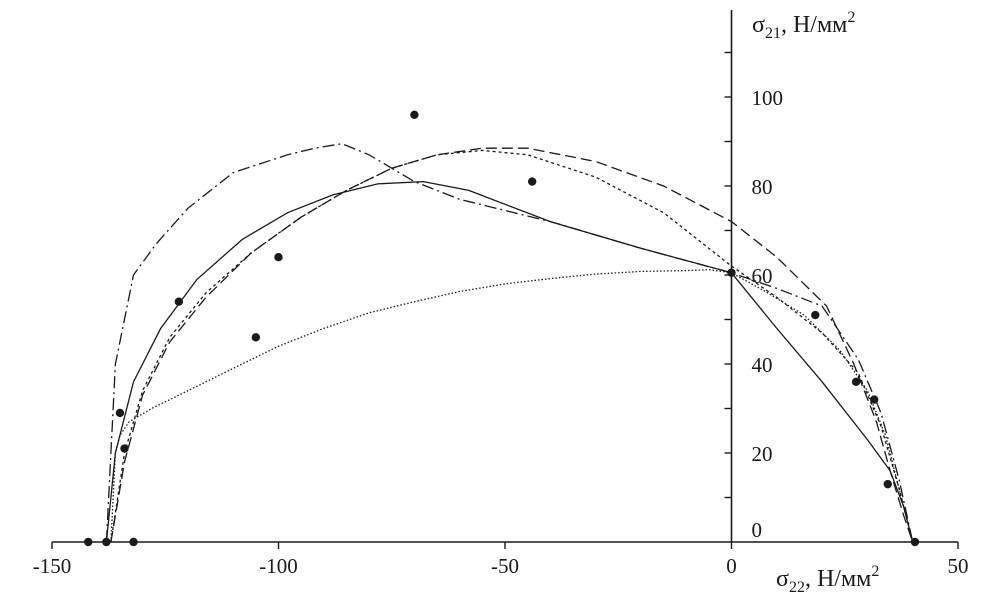 The image size is (1008, 600). I want to click on y-tick-label: 100, so click(768, 98).